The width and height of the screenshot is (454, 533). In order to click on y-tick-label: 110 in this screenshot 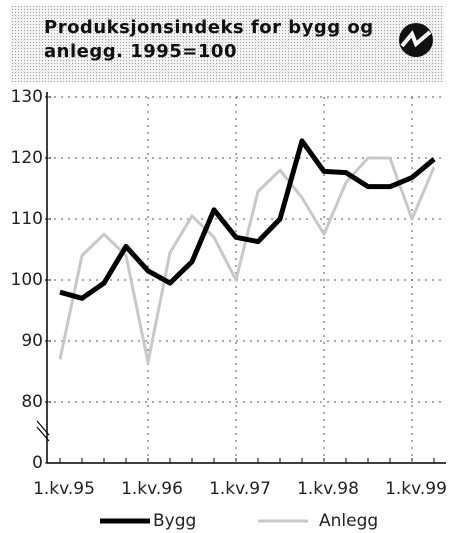, I will do `click(27, 219)`.